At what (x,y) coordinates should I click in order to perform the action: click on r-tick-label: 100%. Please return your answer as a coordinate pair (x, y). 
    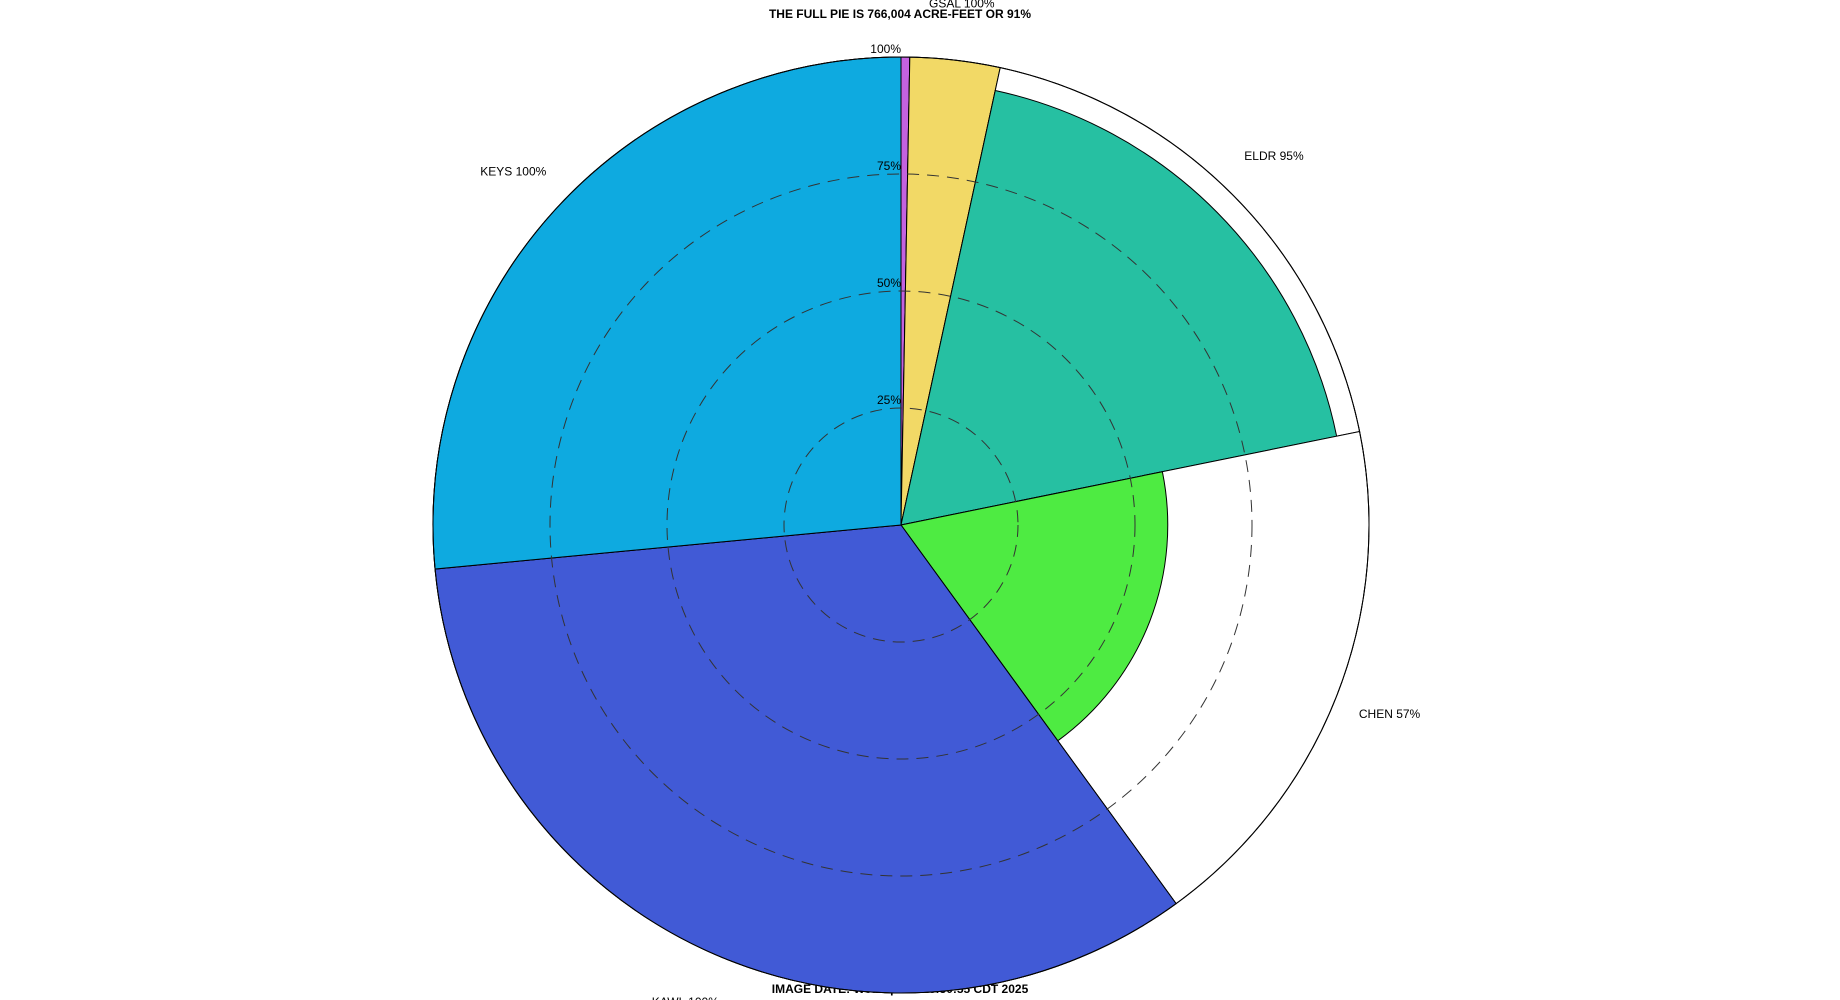
    Looking at the image, I should click on (885, 49).